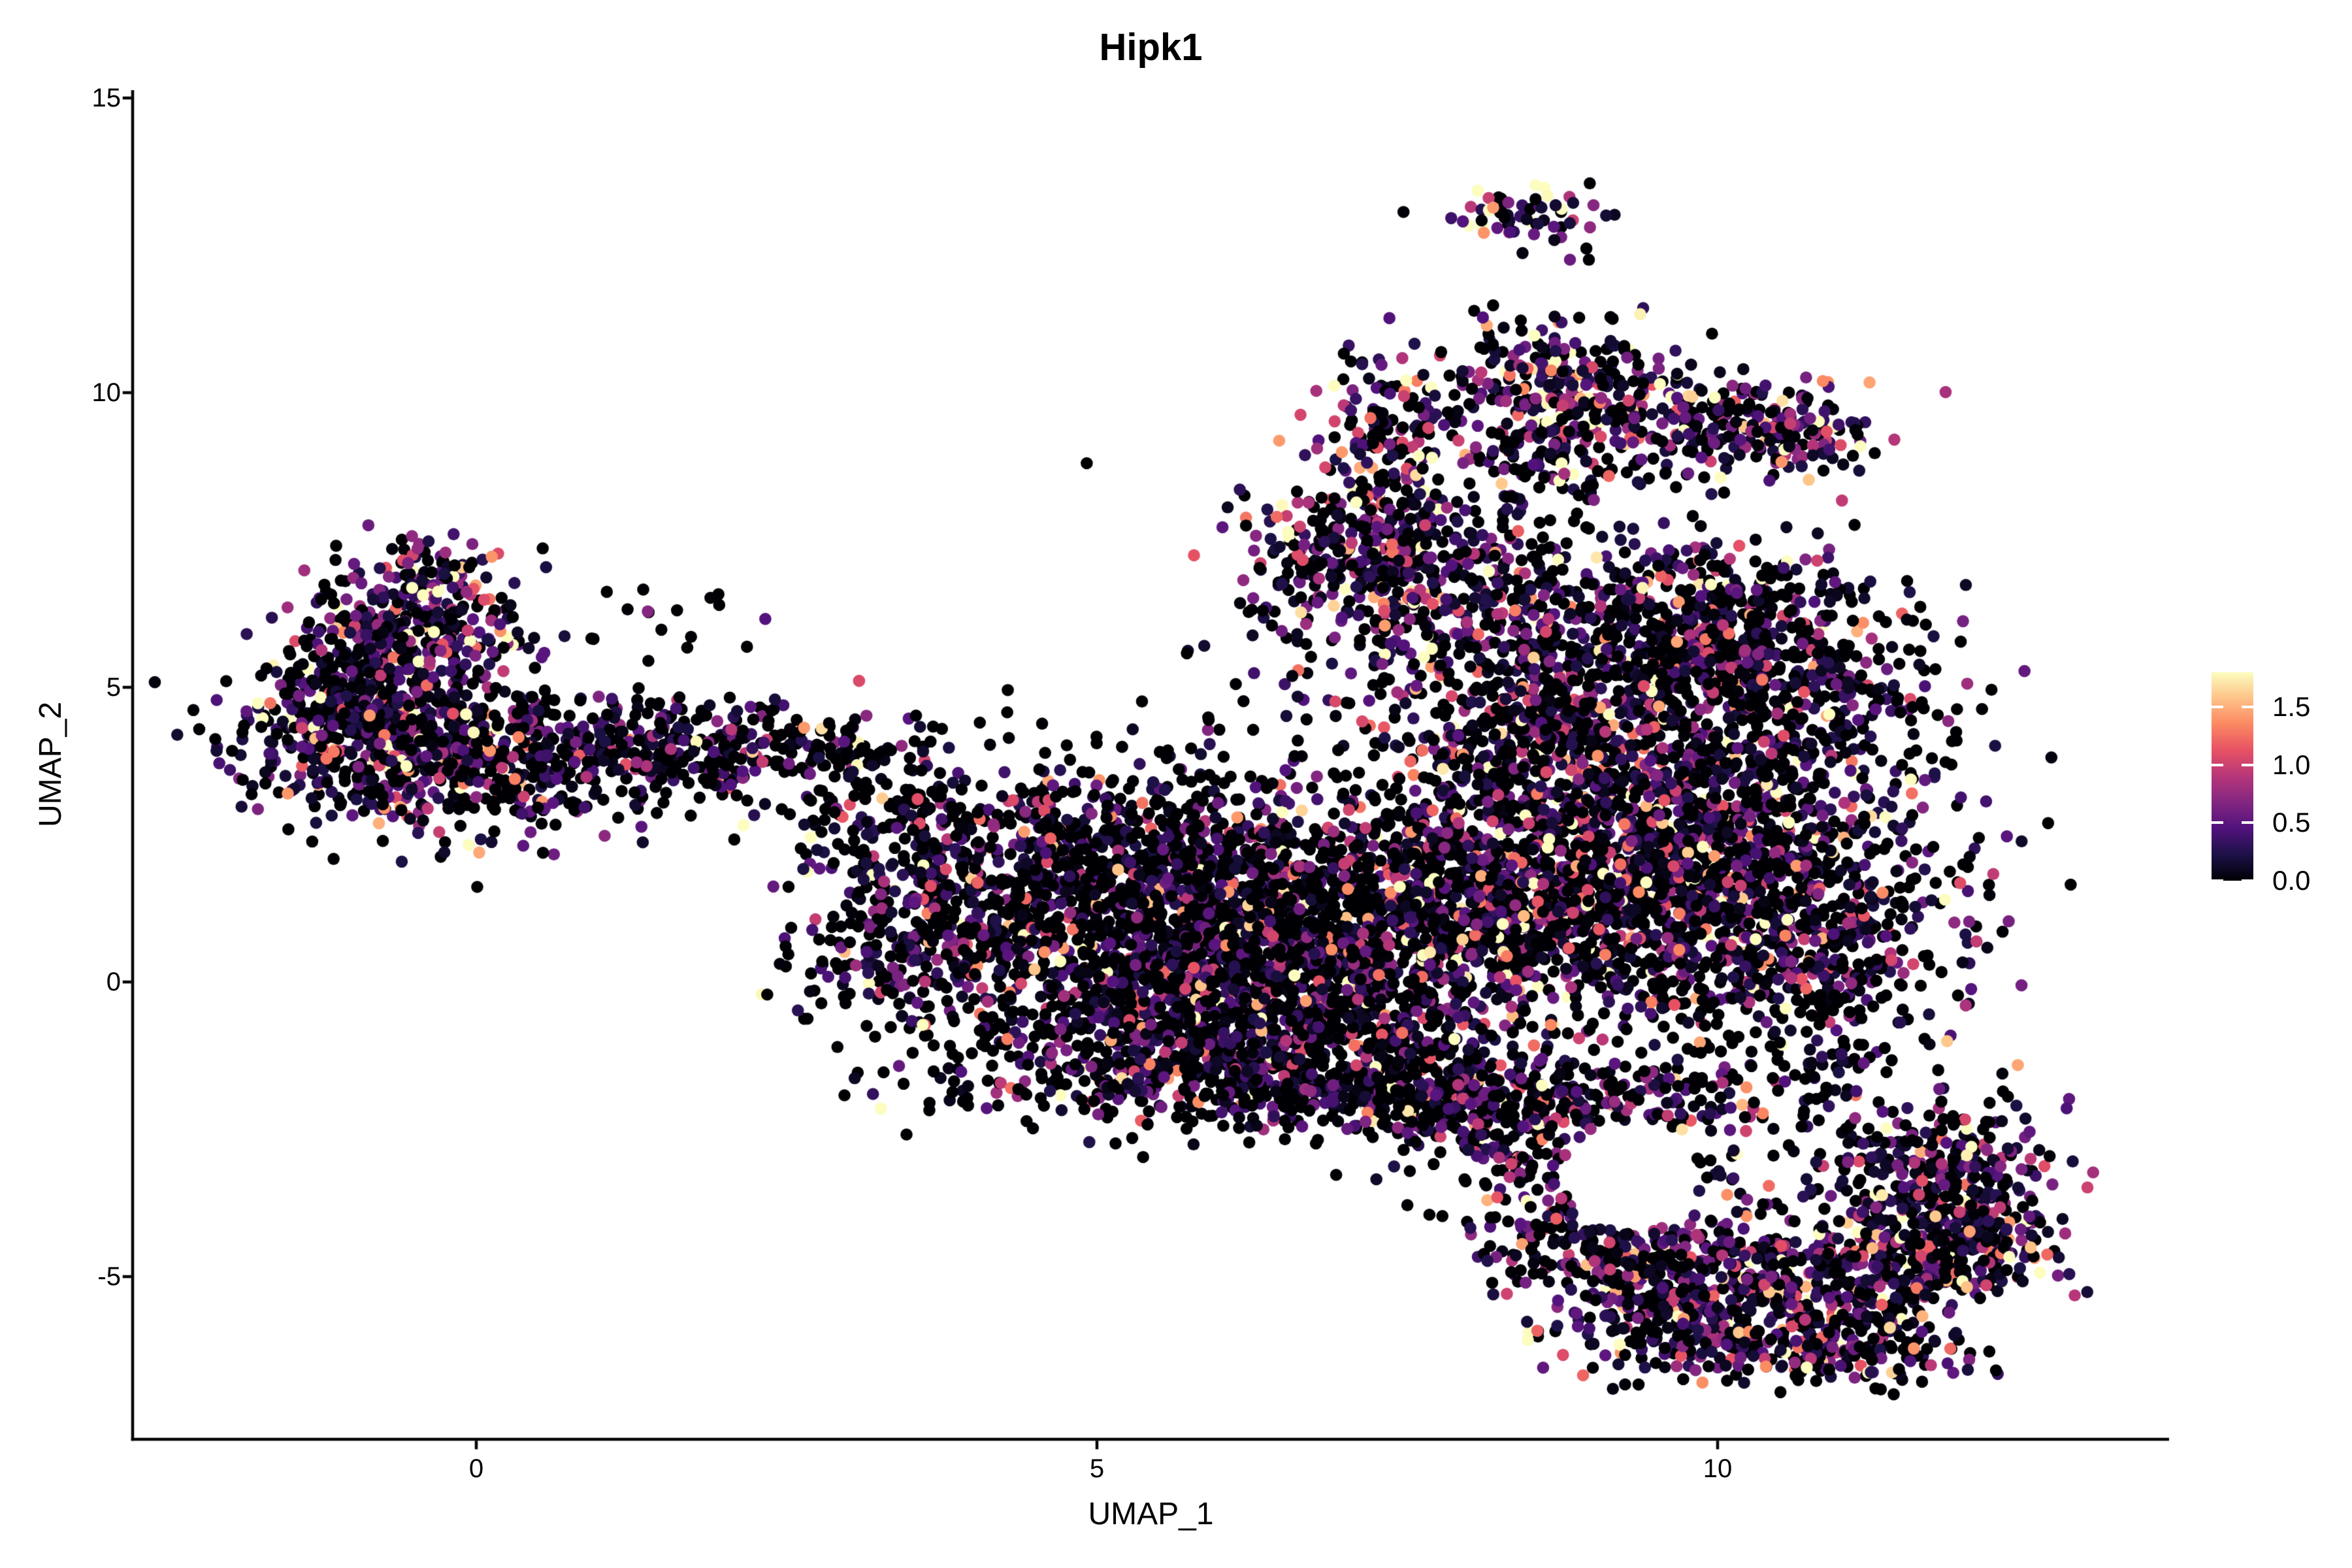 The image size is (2352, 1568). I want to click on x-tick-label: 10, so click(1718, 1468).